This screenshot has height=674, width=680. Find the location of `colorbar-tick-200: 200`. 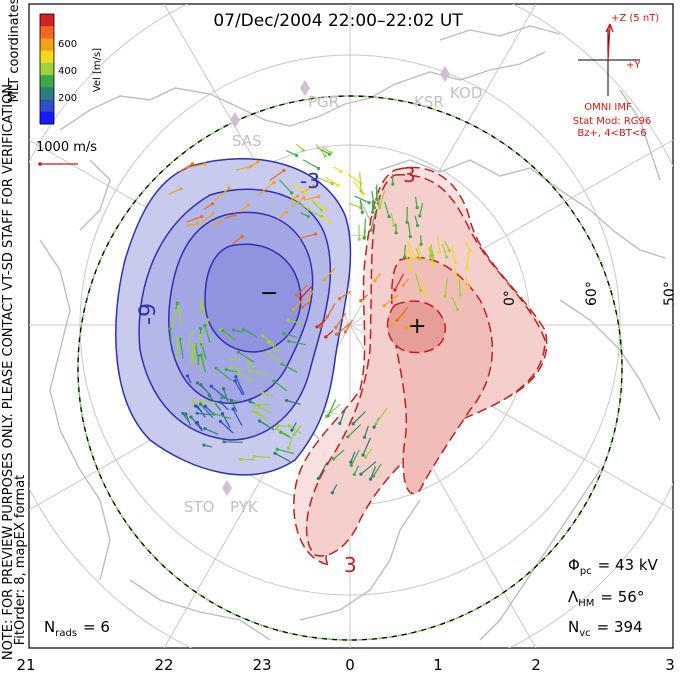

colorbar-tick-200: 200 is located at coordinates (67, 98).